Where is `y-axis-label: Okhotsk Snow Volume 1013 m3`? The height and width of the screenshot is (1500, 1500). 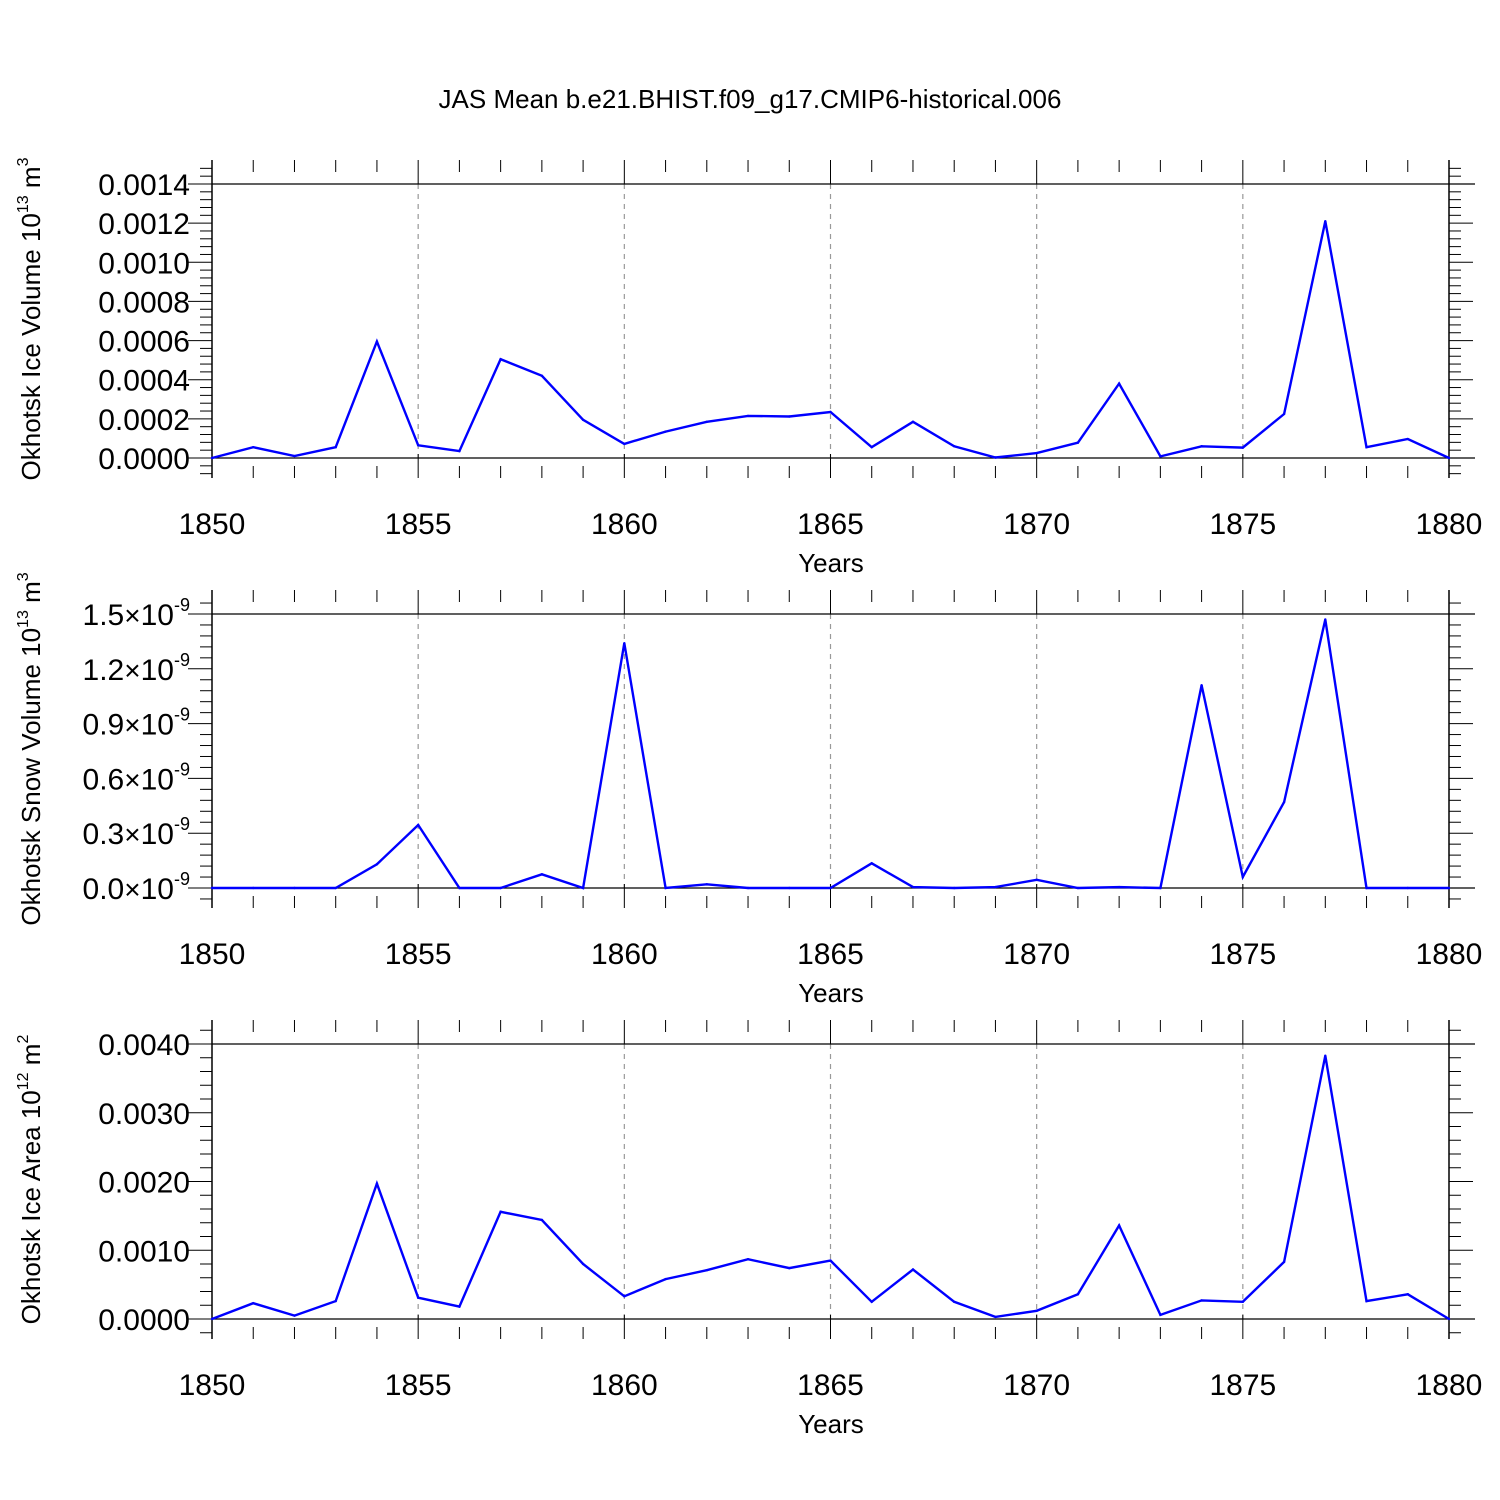
y-axis-label: Okhotsk Snow Volume 1013 m3 is located at coordinates (30, 748).